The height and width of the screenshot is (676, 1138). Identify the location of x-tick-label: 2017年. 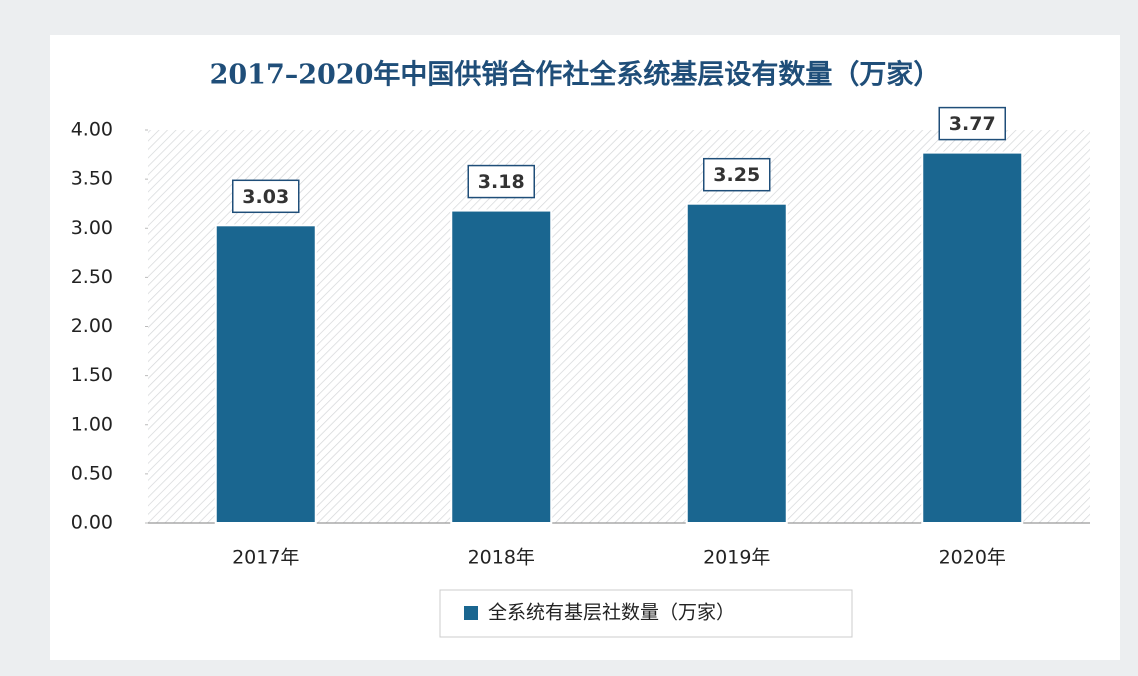
(265, 558).